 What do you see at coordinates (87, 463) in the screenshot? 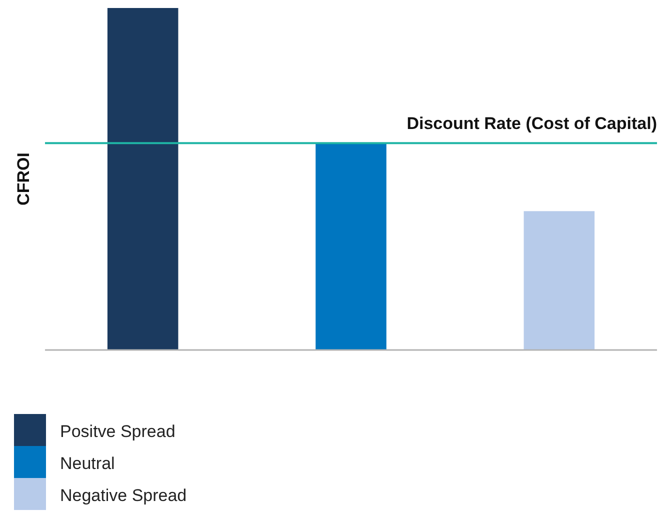
I see `legend-label: Neutral` at bounding box center [87, 463].